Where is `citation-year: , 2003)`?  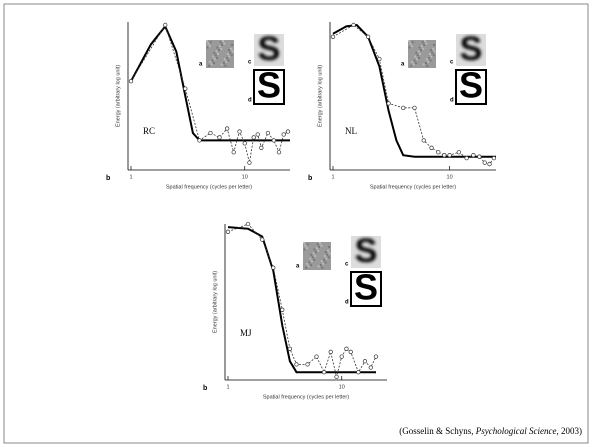 citation-year: , 2003) is located at coordinates (570, 431).